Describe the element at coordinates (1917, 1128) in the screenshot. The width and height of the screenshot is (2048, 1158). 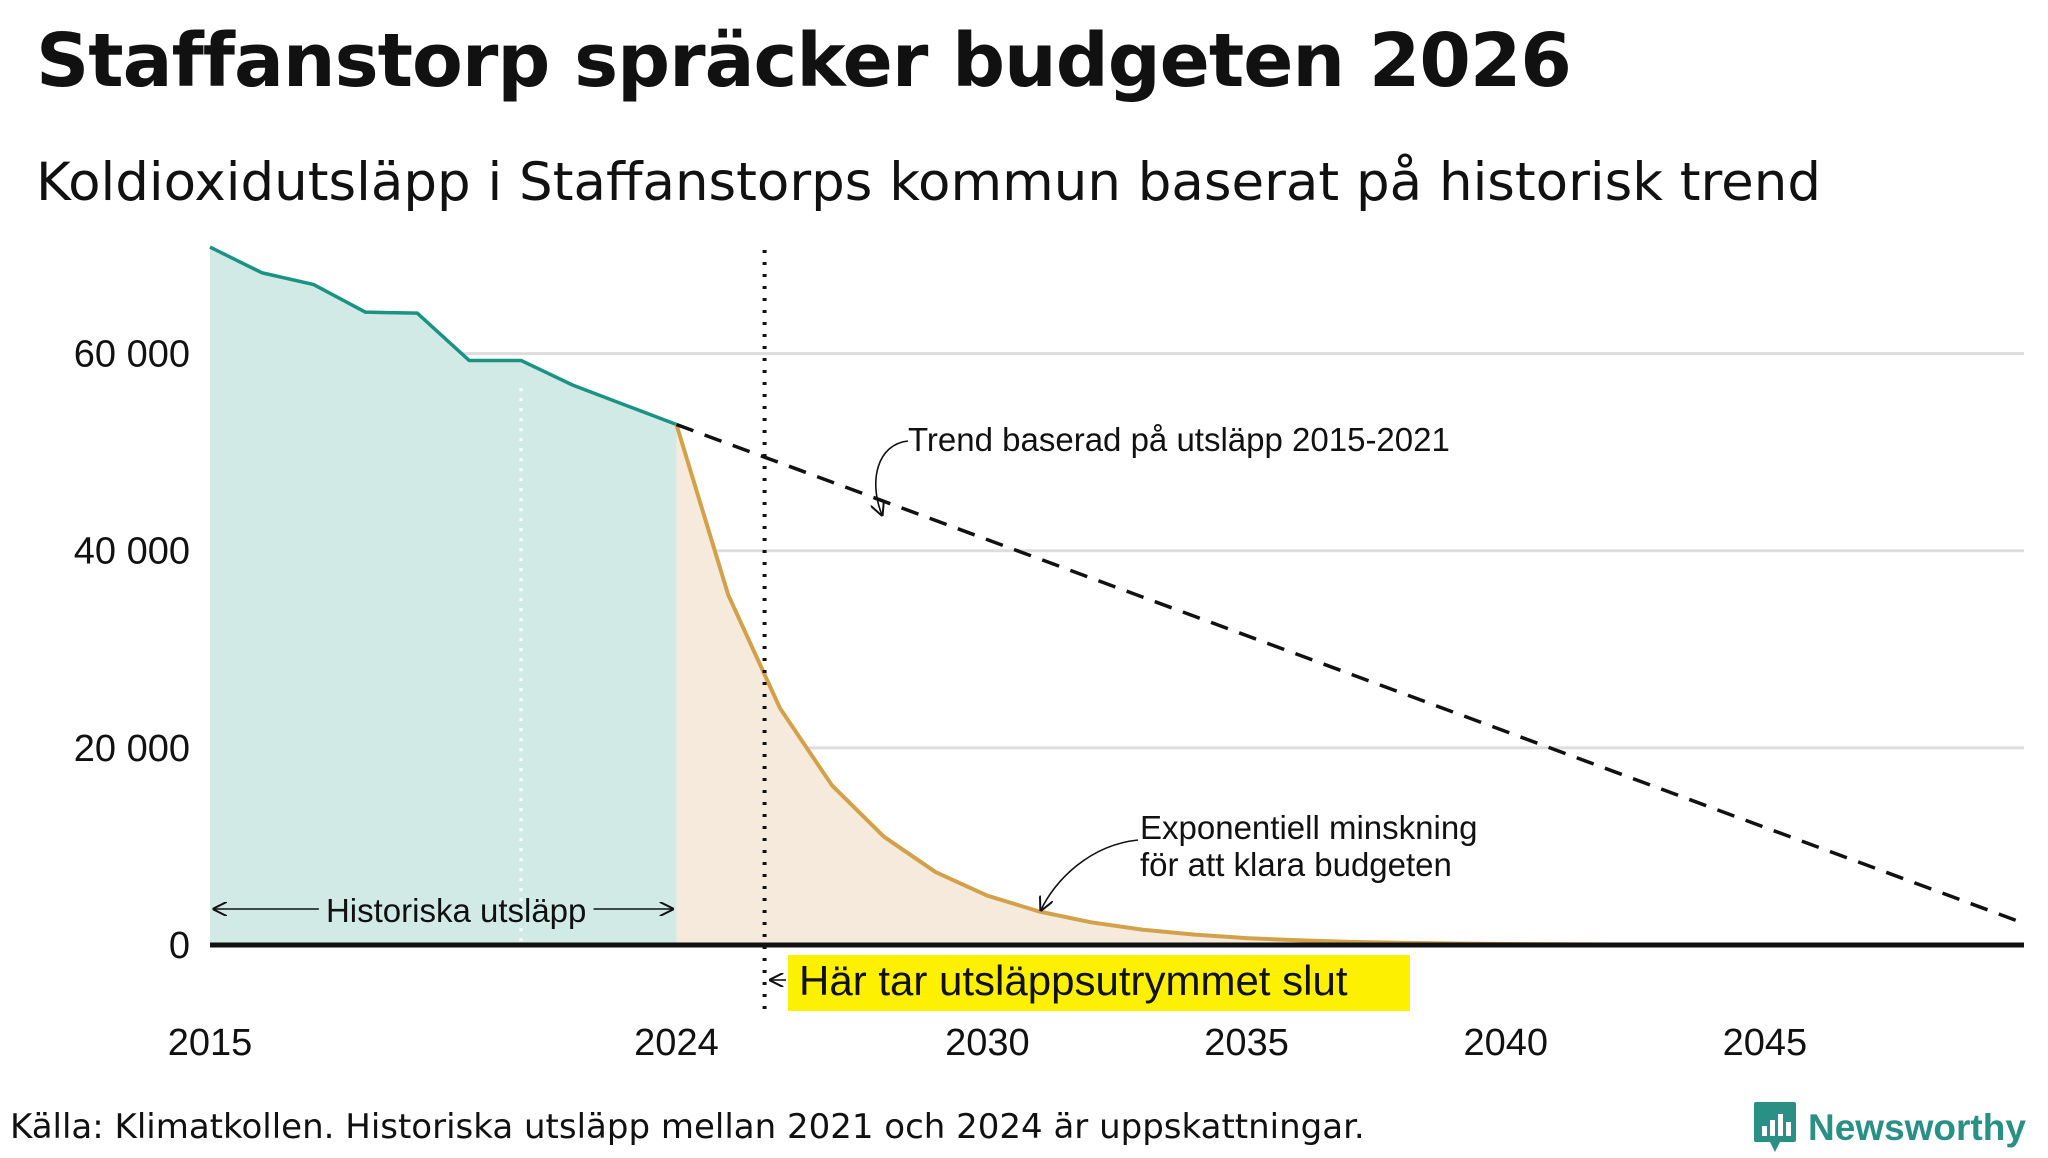
I see `brand-name: Newsworthy` at that location.